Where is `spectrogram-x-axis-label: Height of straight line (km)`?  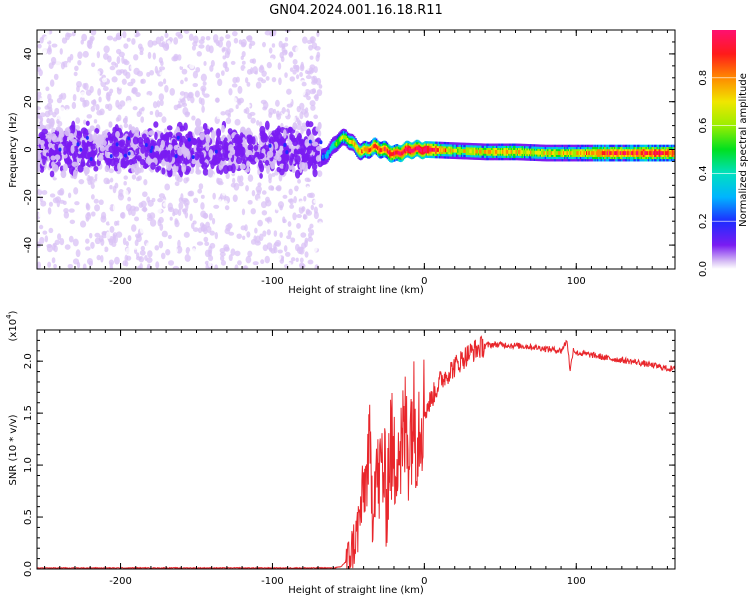
spectrogram-x-axis-label: Height of straight line (km) is located at coordinates (356, 290).